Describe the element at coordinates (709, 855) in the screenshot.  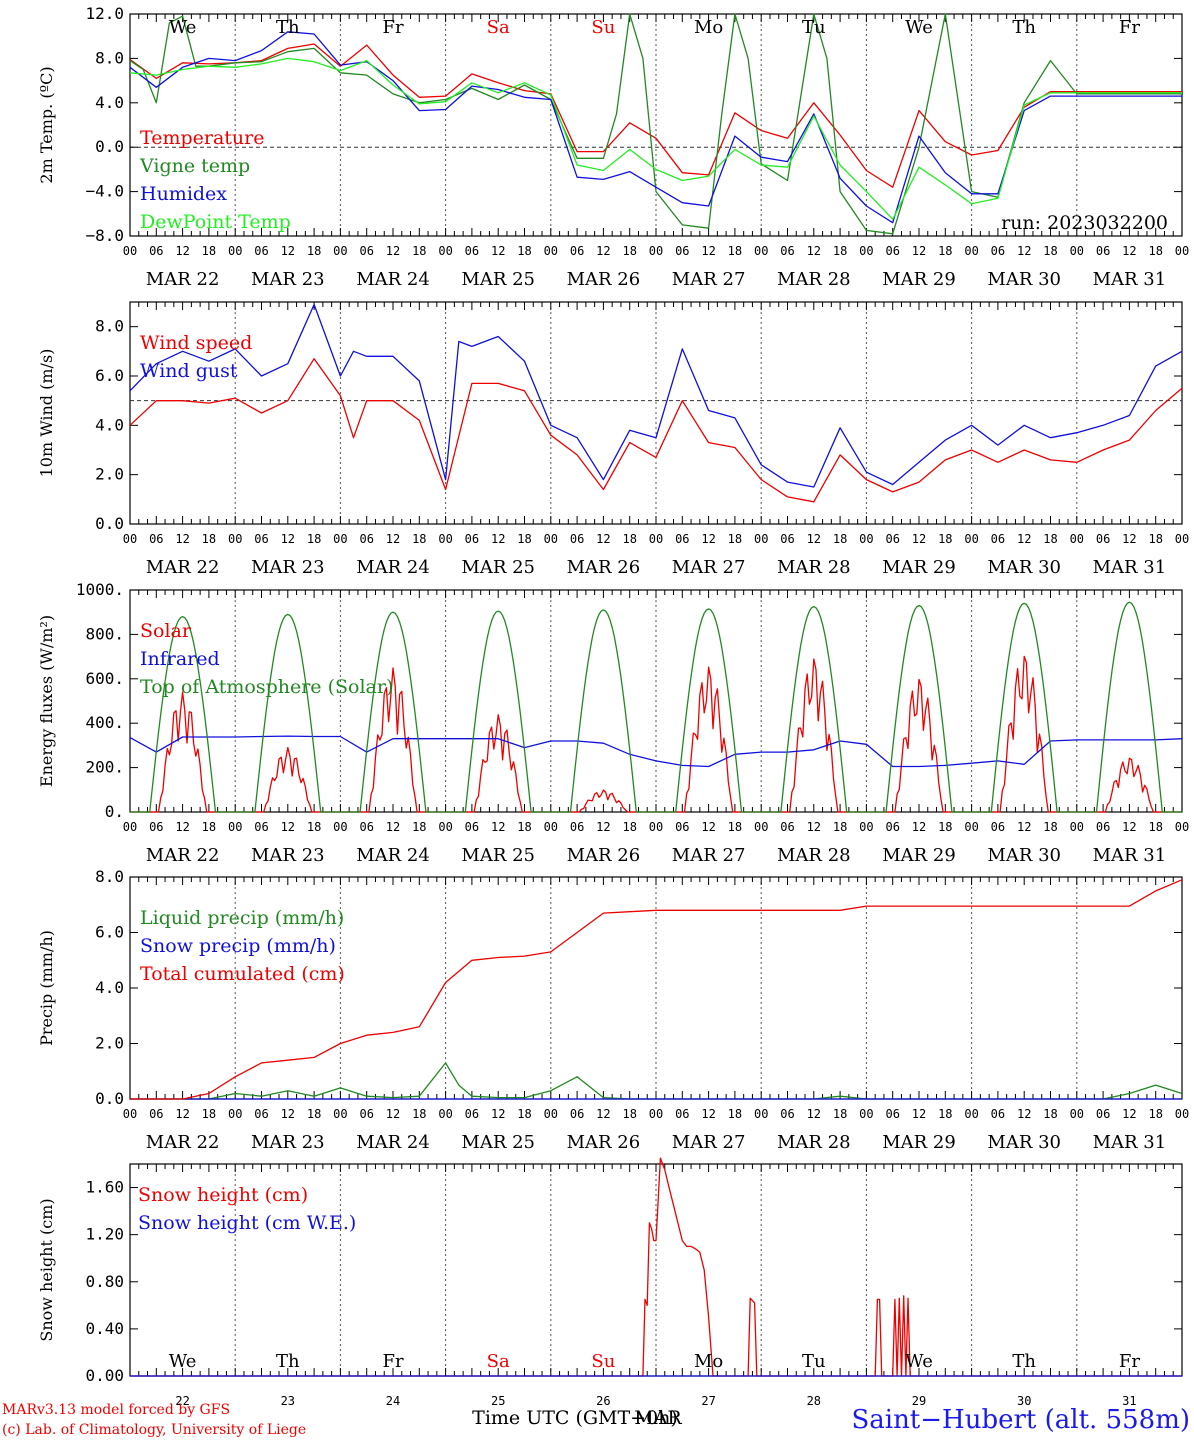
I see `energy-date-label: MAR 27` at that location.